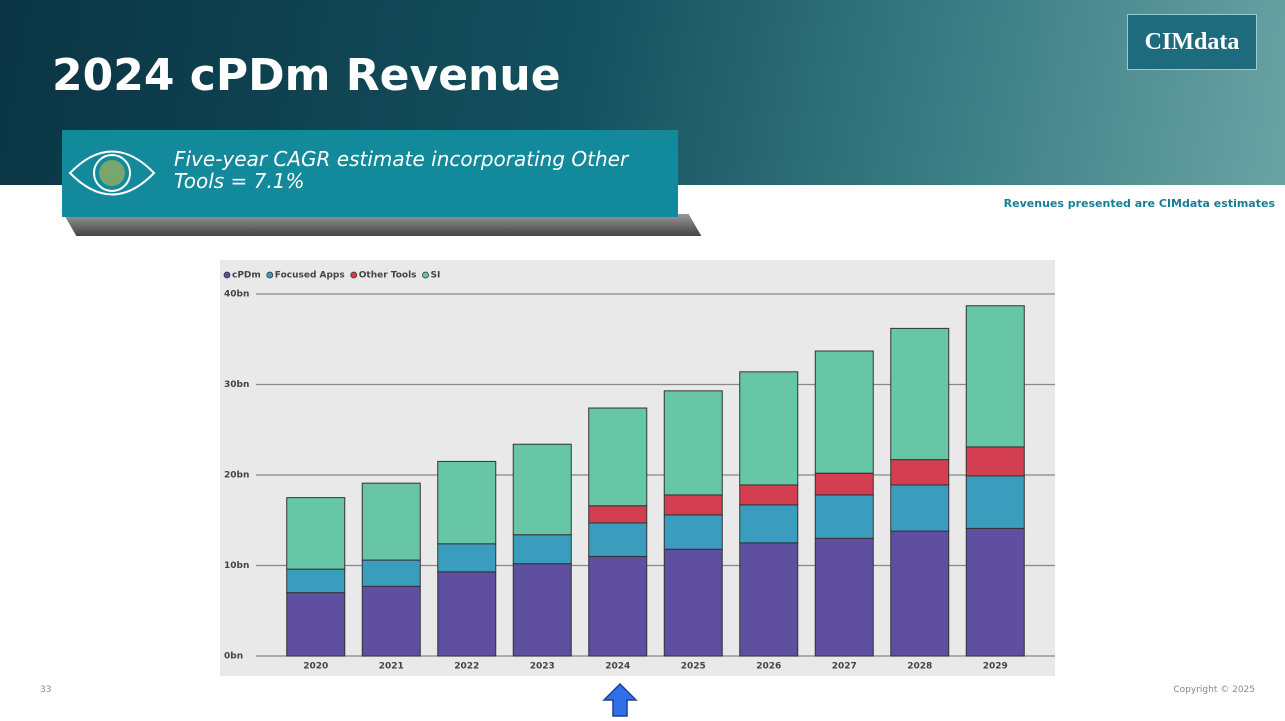 The height and width of the screenshot is (721, 1285). I want to click on legend-label: cPDm, so click(246, 276).